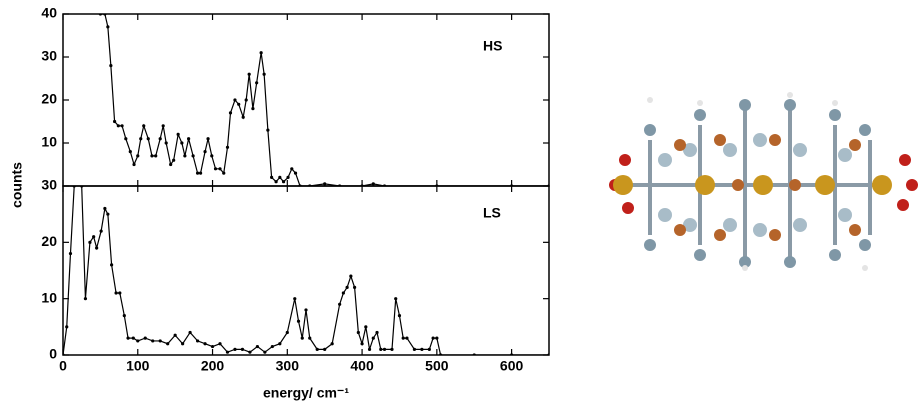 The height and width of the screenshot is (413, 922). I want to click on y-tick-label: 10, so click(49, 142).